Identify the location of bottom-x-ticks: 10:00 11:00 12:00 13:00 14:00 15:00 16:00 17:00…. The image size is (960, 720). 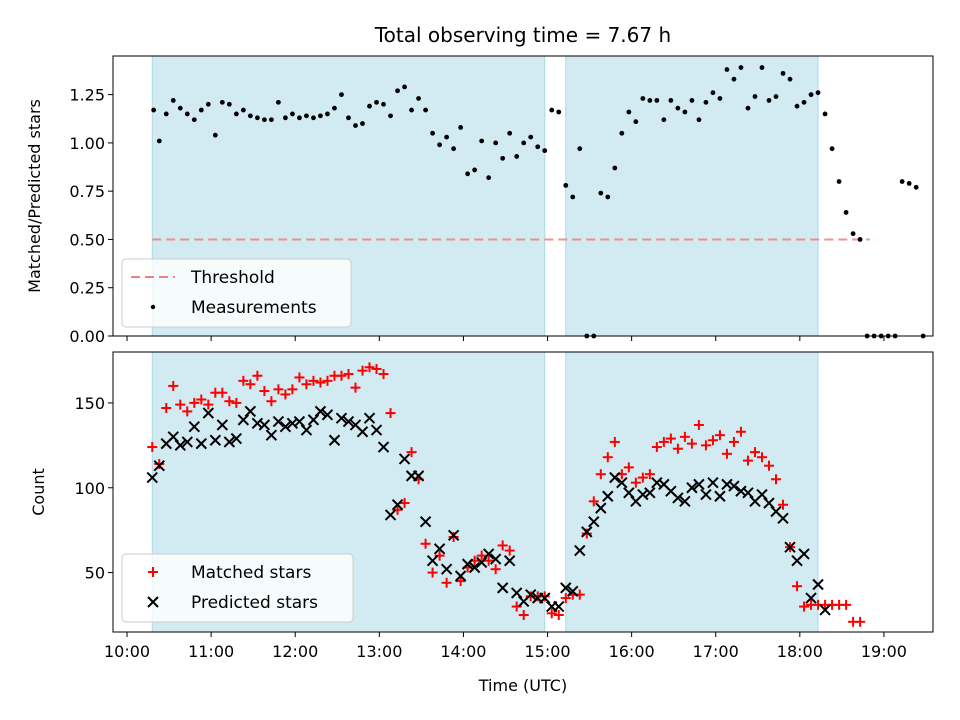
(505, 646).